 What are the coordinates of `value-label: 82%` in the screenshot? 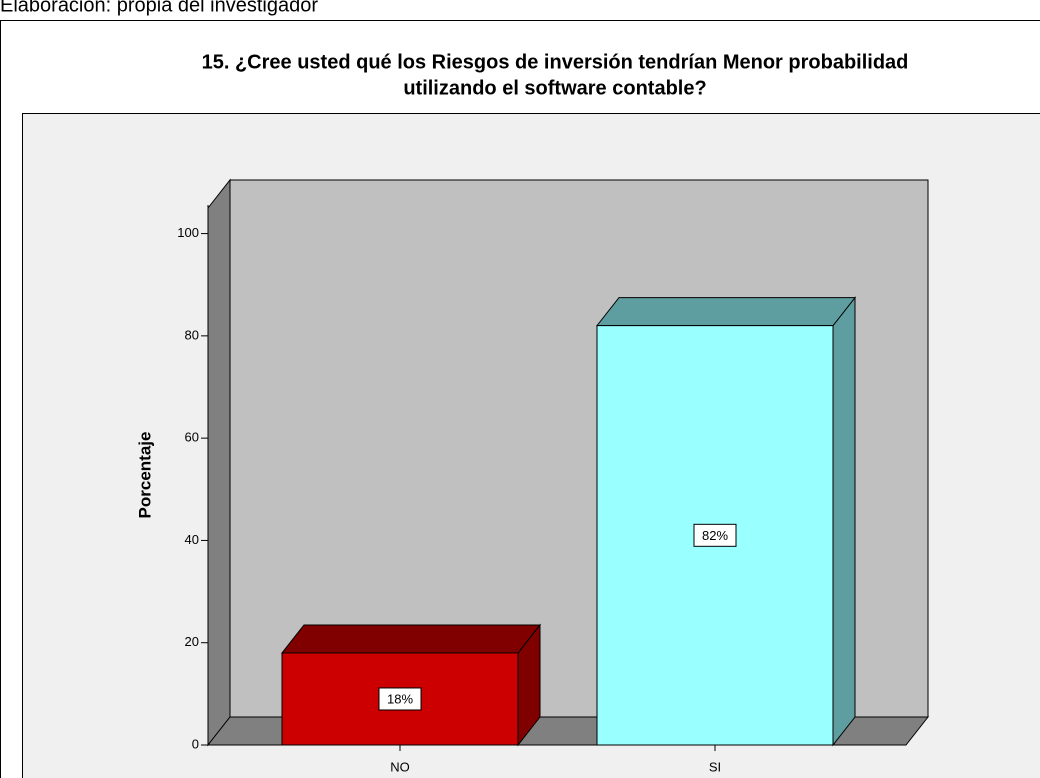 It's located at (715, 535).